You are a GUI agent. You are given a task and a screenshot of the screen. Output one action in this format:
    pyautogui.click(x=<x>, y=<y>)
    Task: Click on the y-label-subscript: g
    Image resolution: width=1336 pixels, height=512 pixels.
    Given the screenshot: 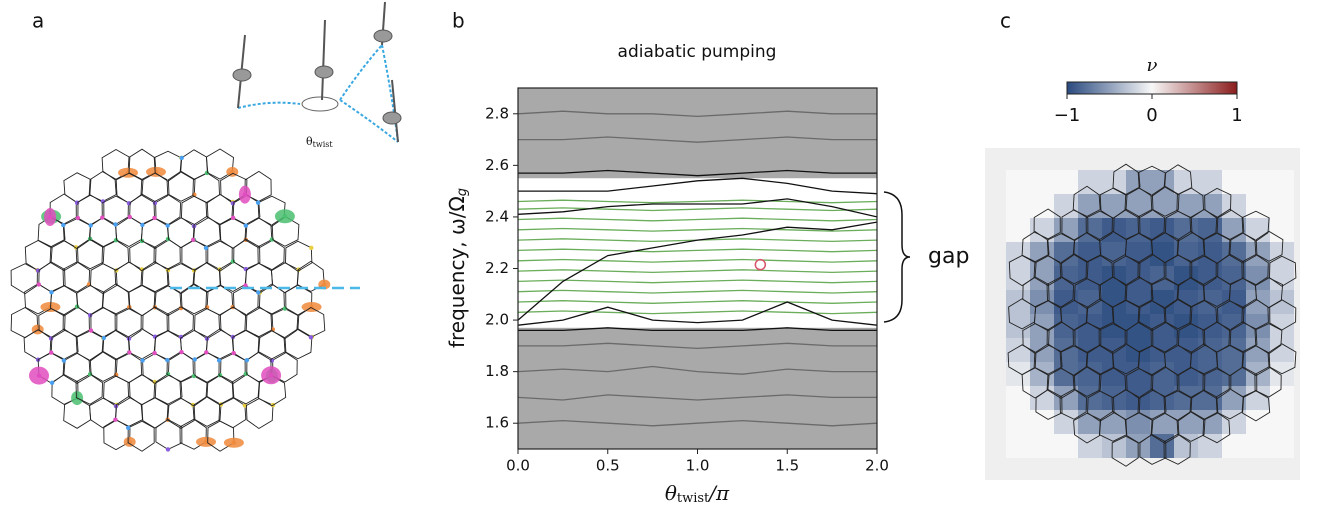 What is the action you would take?
    pyautogui.click(x=462, y=192)
    